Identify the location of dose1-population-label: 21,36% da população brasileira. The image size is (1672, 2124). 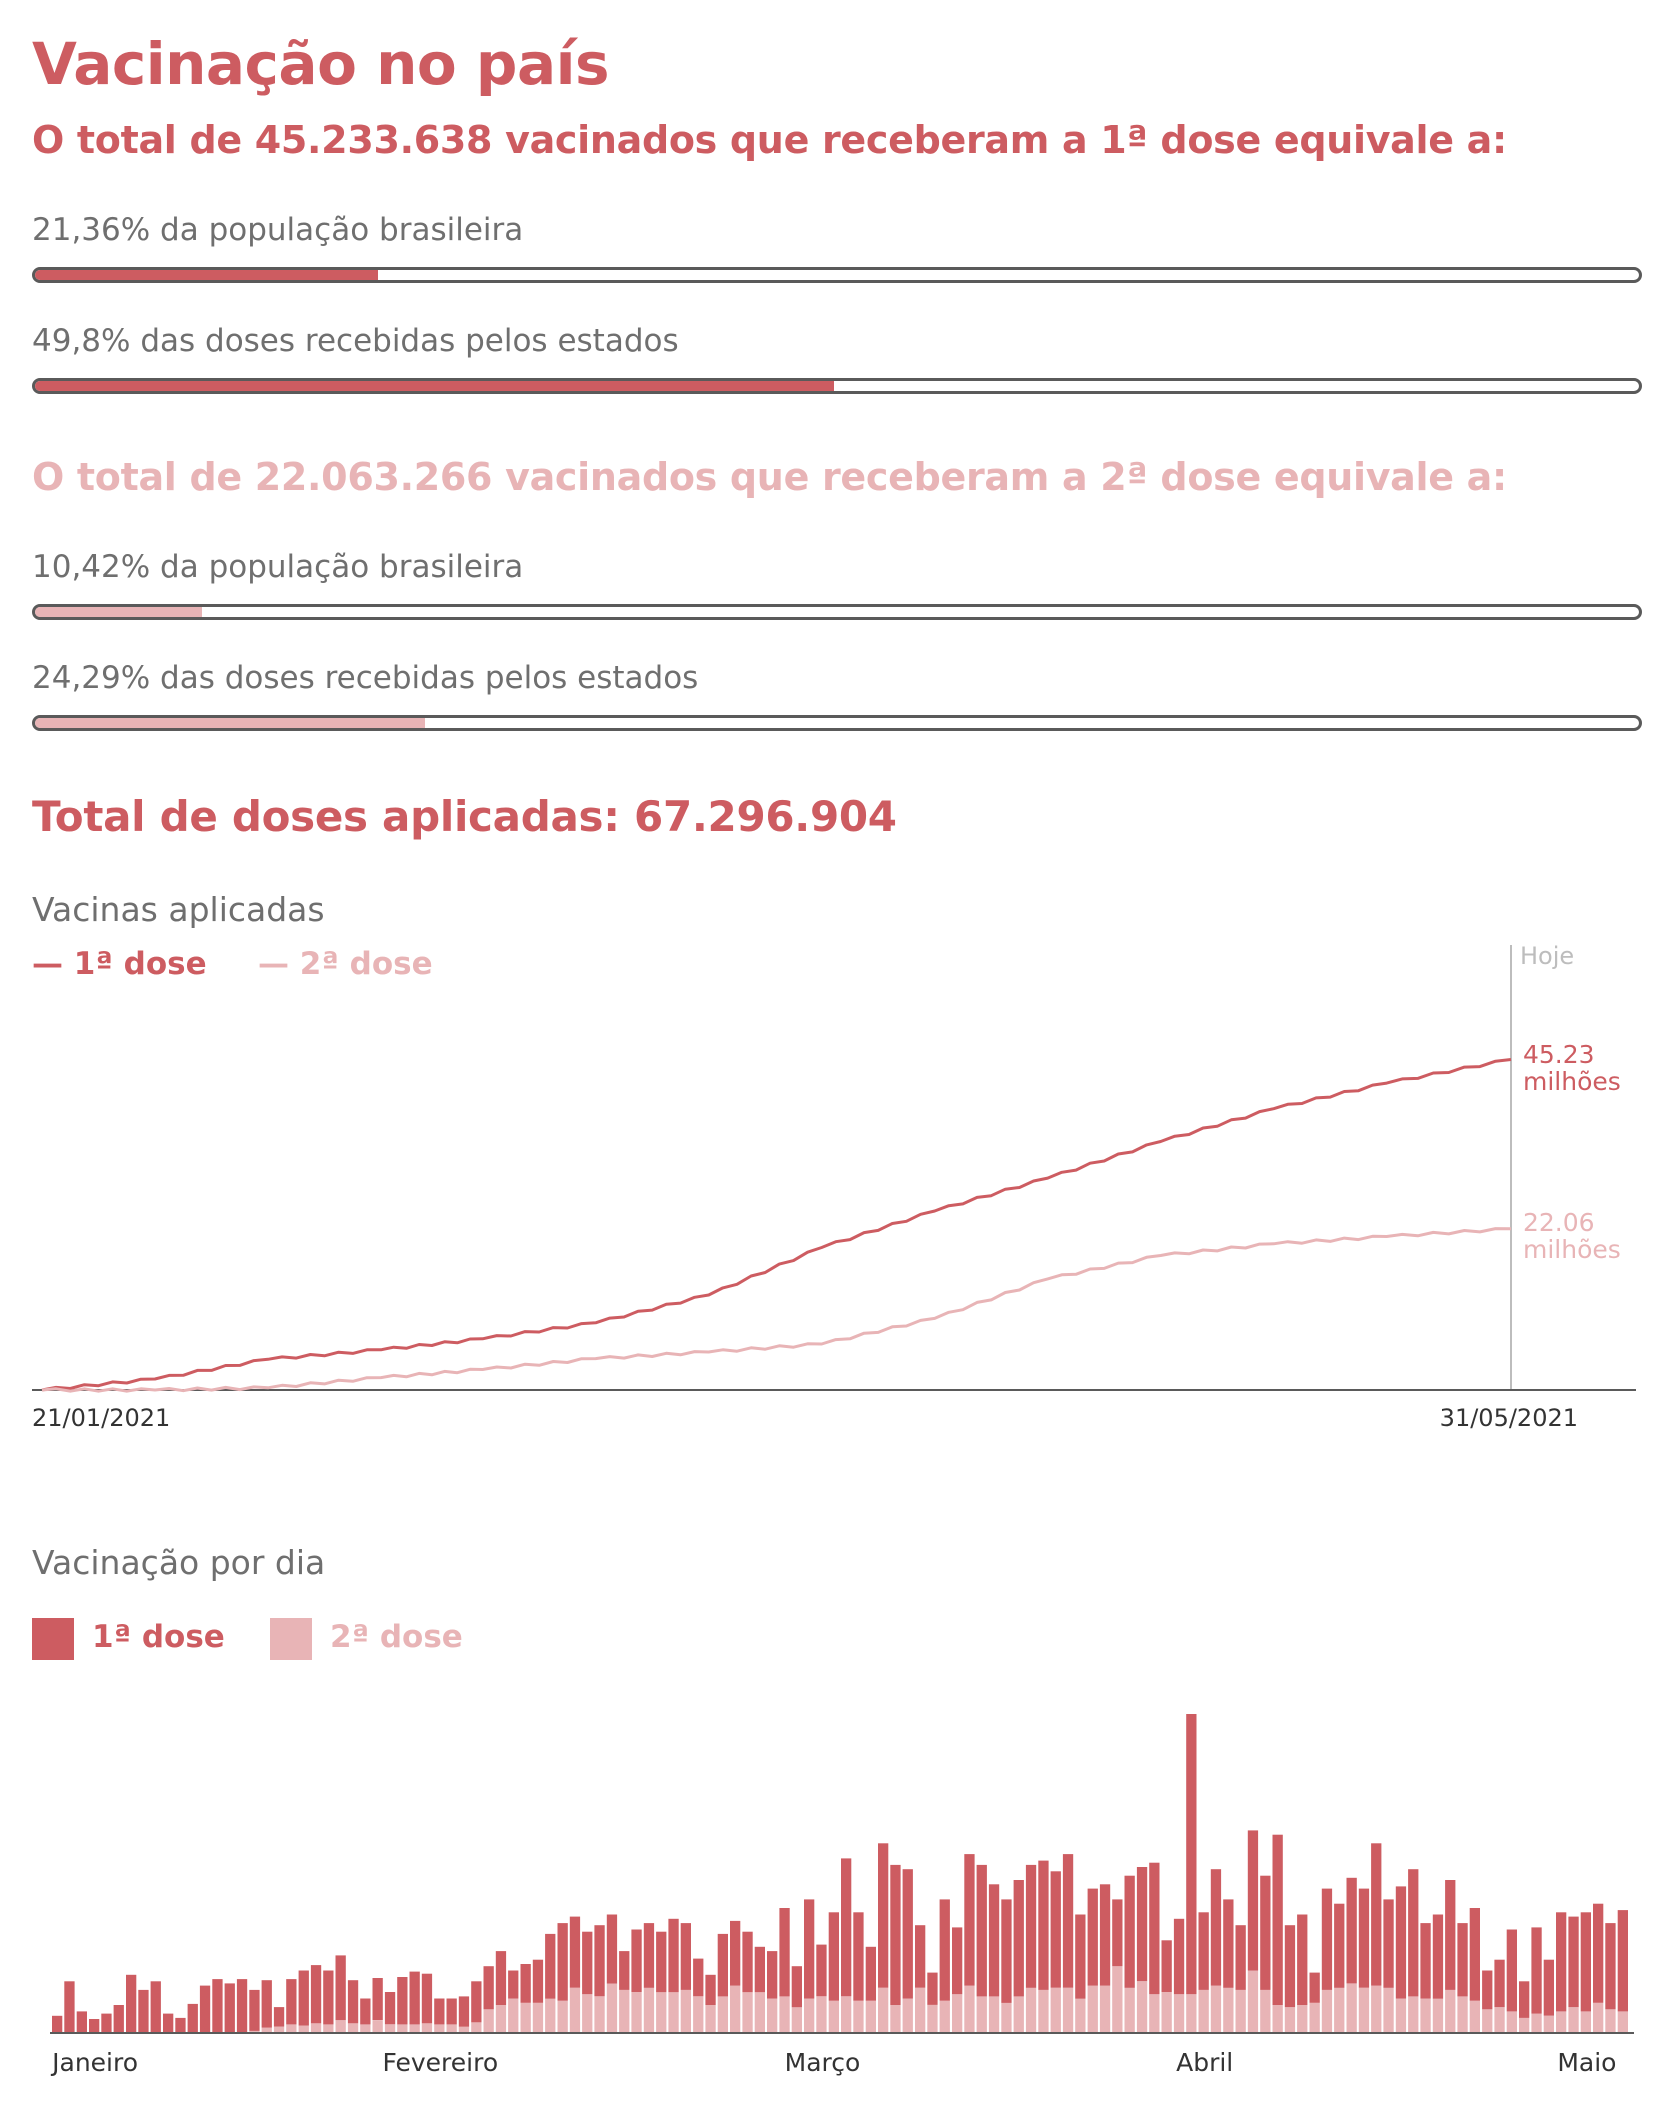
(278, 230).